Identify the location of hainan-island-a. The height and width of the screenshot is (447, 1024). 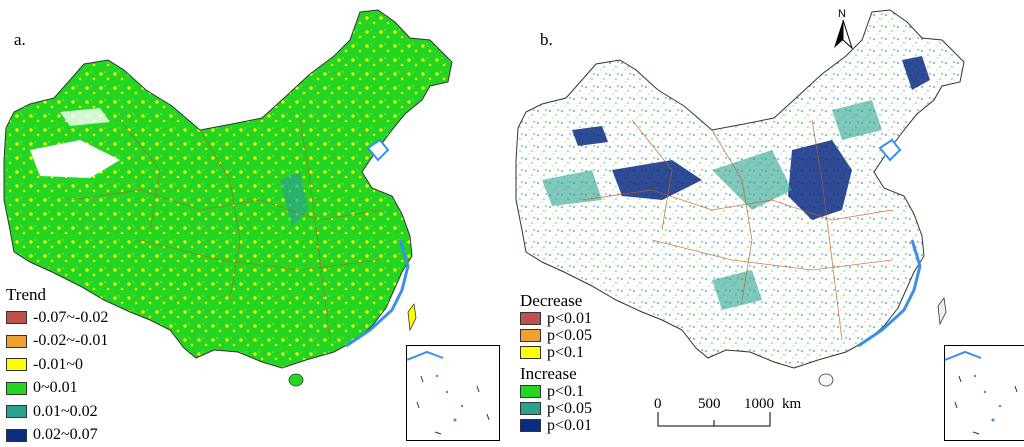
(296, 380).